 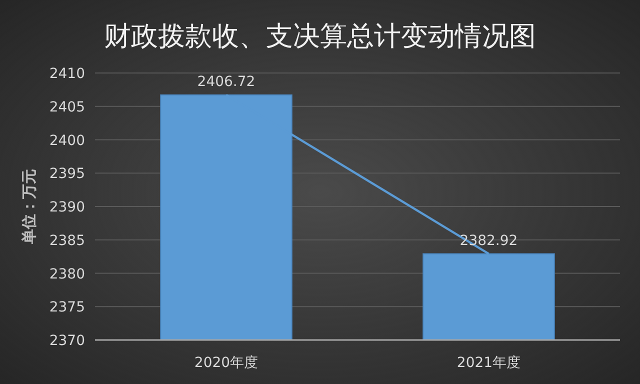 What do you see at coordinates (226, 82) in the screenshot?
I see `data-label: 2406.72` at bounding box center [226, 82].